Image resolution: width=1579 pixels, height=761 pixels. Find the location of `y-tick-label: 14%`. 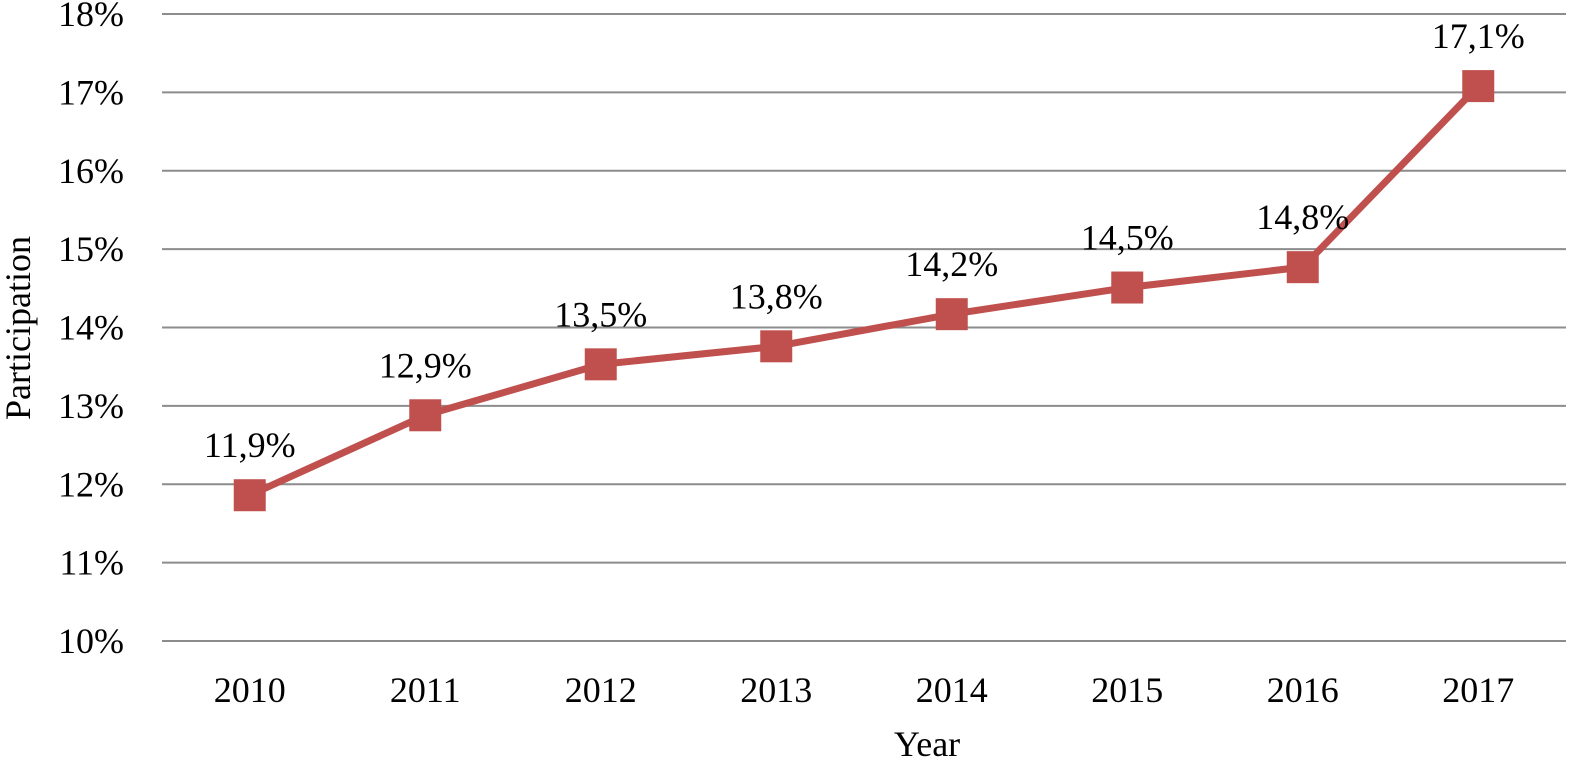

y-tick-label: 14% is located at coordinates (91, 328).